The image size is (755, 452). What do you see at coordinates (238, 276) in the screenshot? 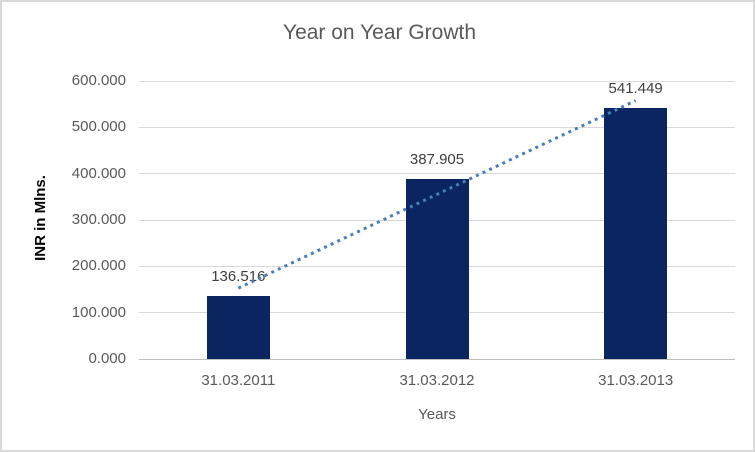
I see `bar-data-label: 136.516` at bounding box center [238, 276].